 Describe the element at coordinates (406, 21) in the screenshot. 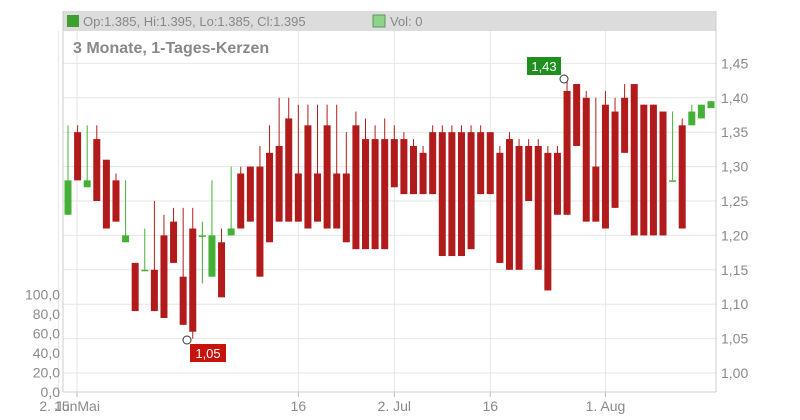

I see `volume-text: Vol: 0` at that location.